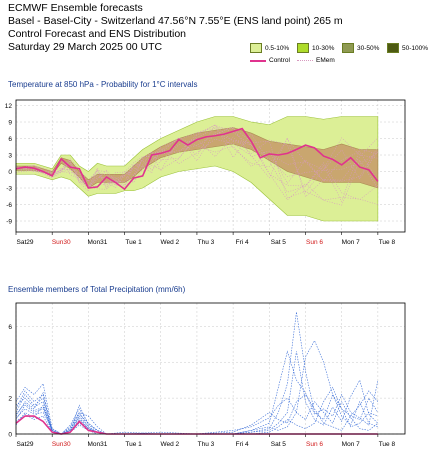  What do you see at coordinates (323, 48) in the screenshot?
I see `legend-band2-label: 10-30%` at bounding box center [323, 48].